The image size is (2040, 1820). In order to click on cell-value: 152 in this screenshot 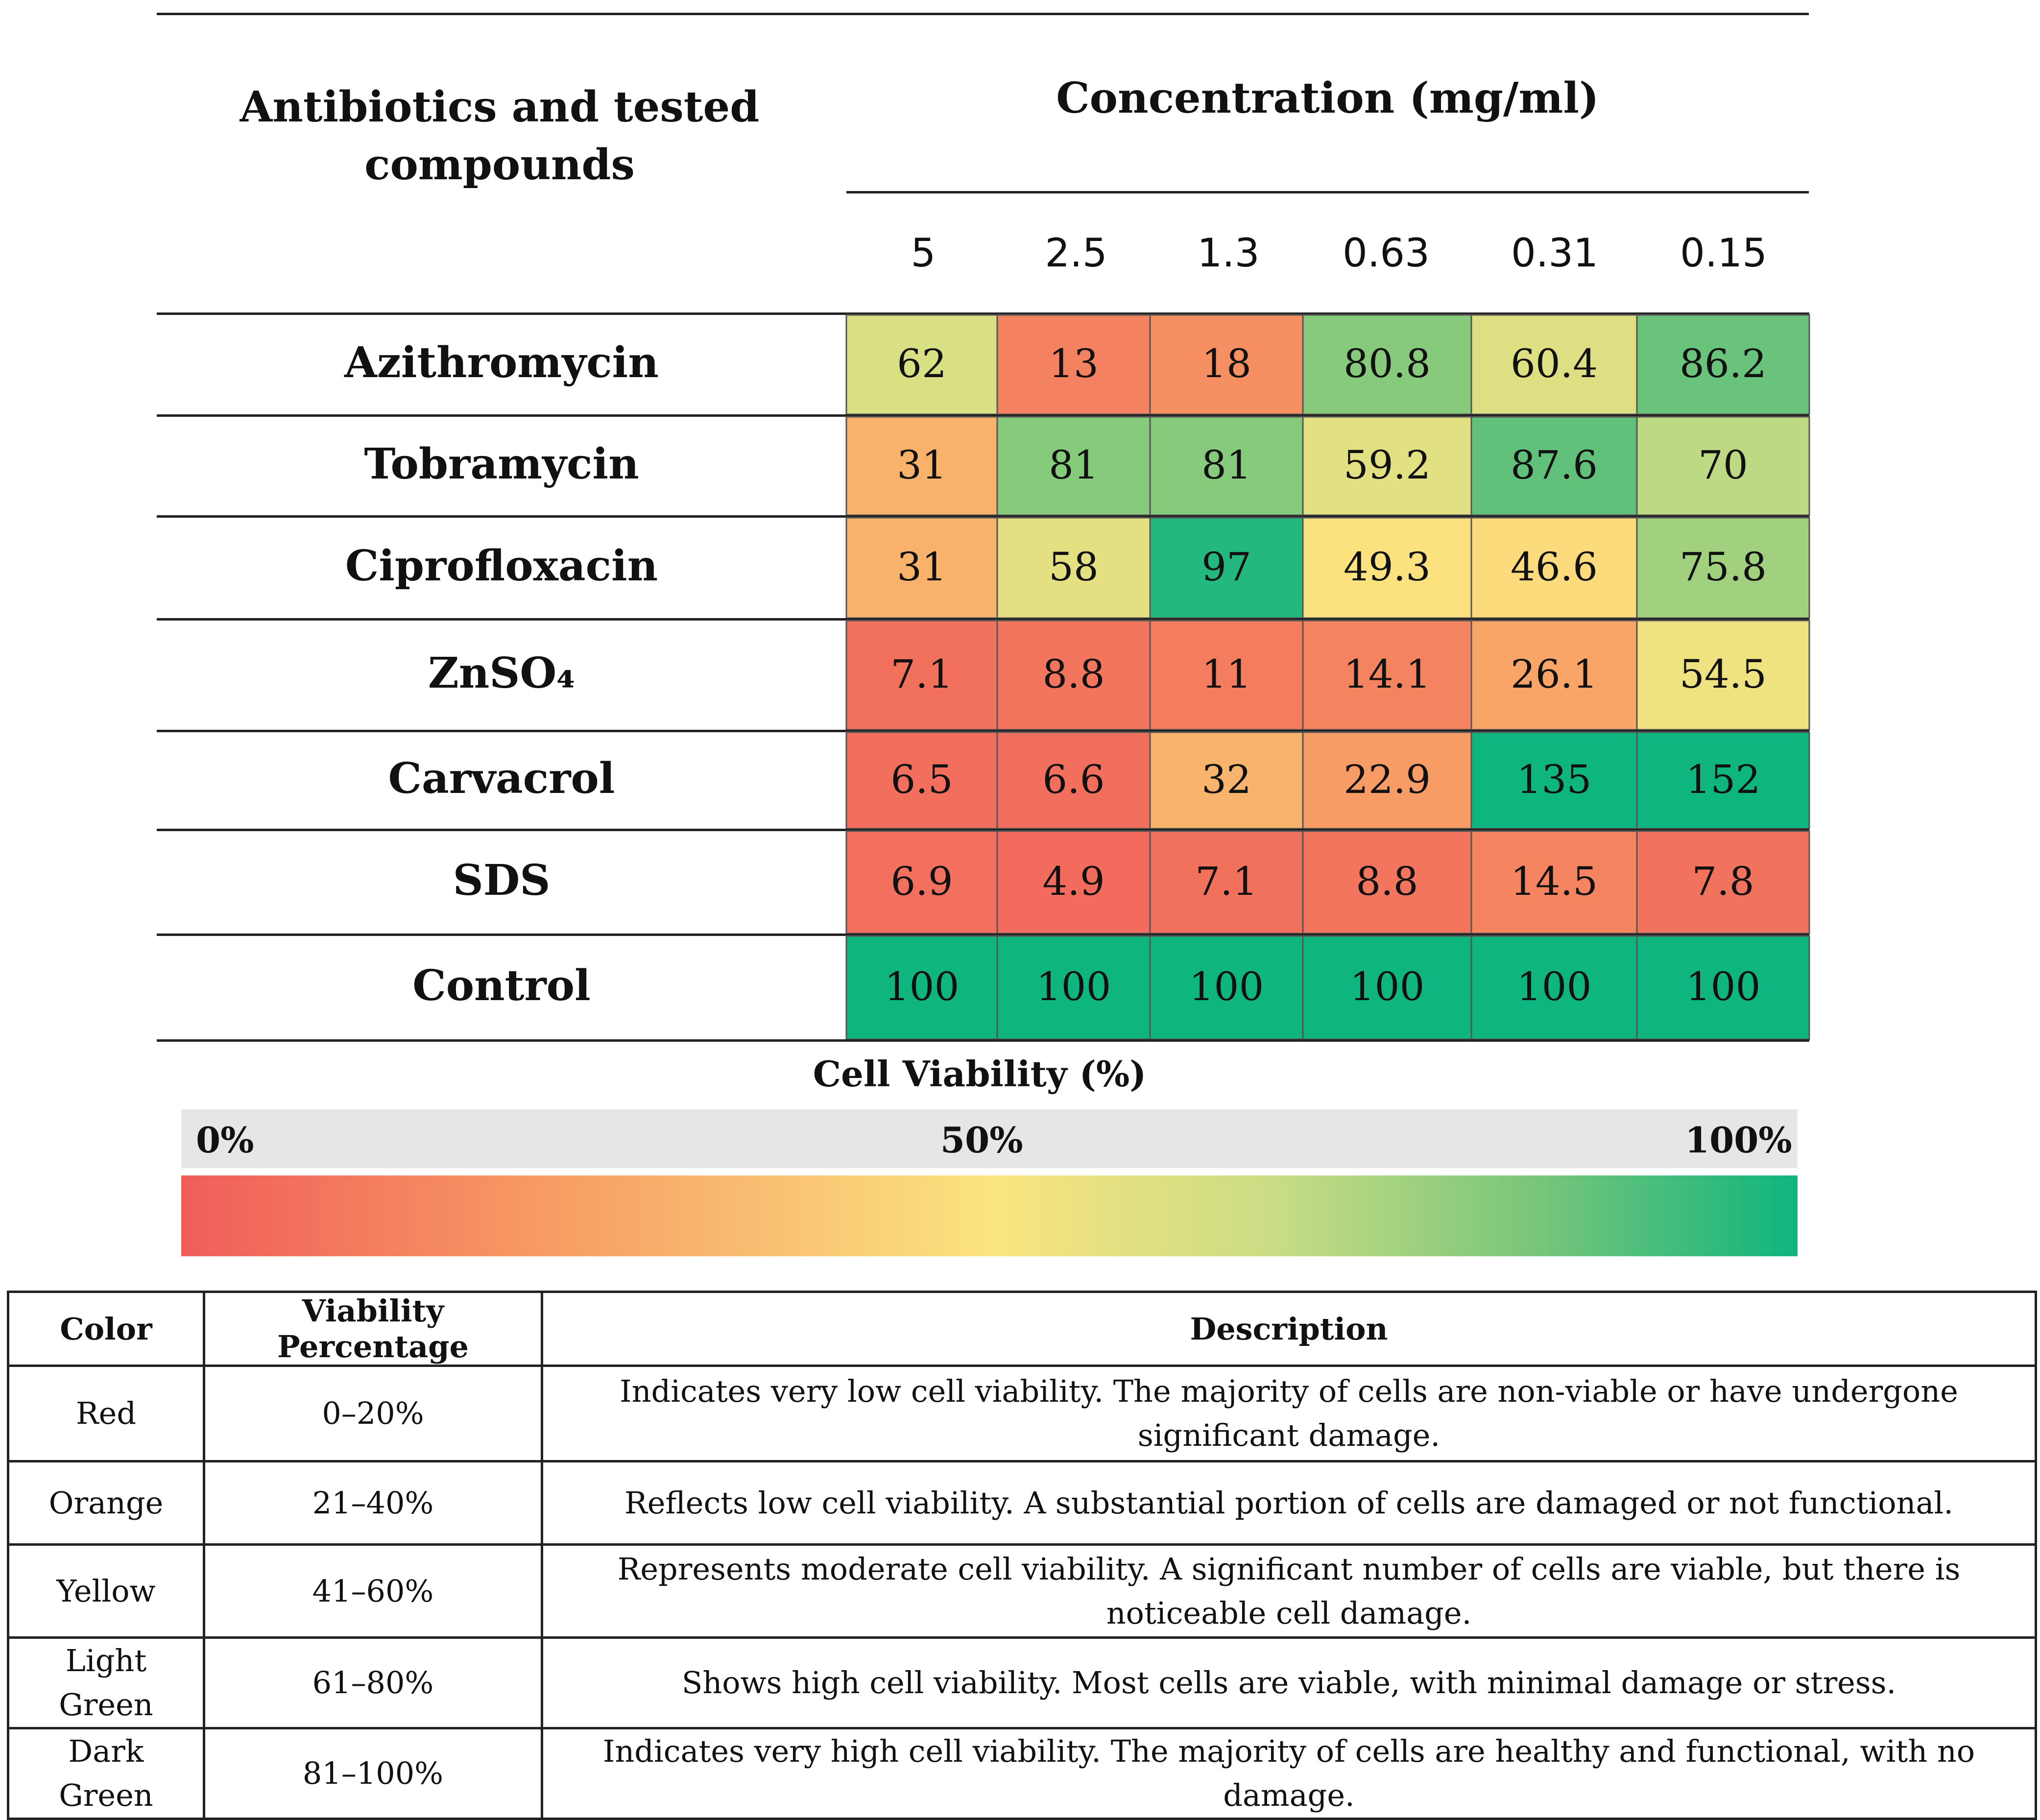, I will do `click(1723, 779)`.